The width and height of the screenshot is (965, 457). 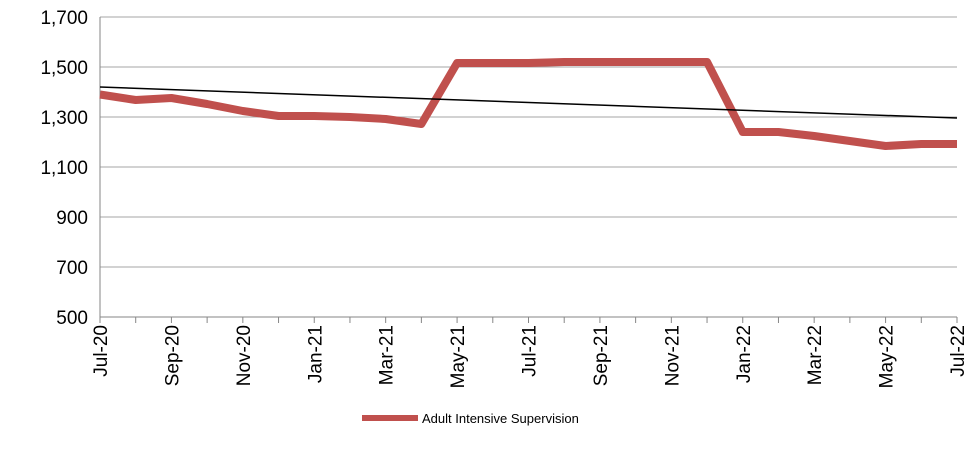 What do you see at coordinates (815, 355) in the screenshot?
I see `x-tick-label: Mar-22` at bounding box center [815, 355].